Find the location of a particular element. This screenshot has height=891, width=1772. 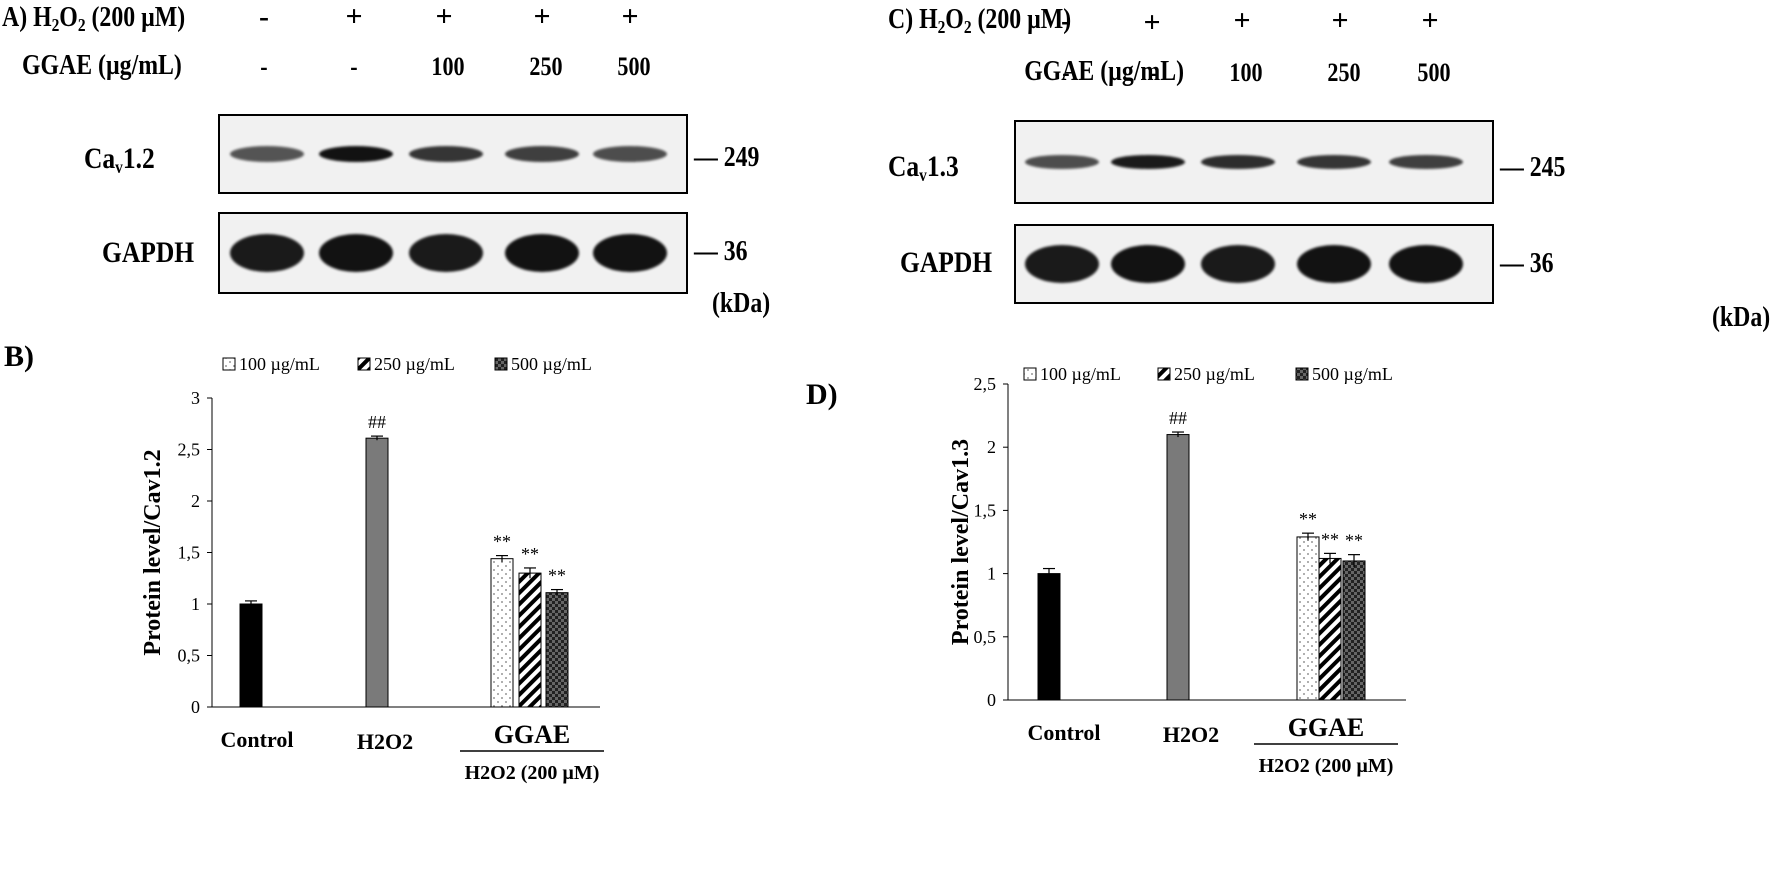

target-protein-label: Cav1.2 is located at coordinates (119, 160).